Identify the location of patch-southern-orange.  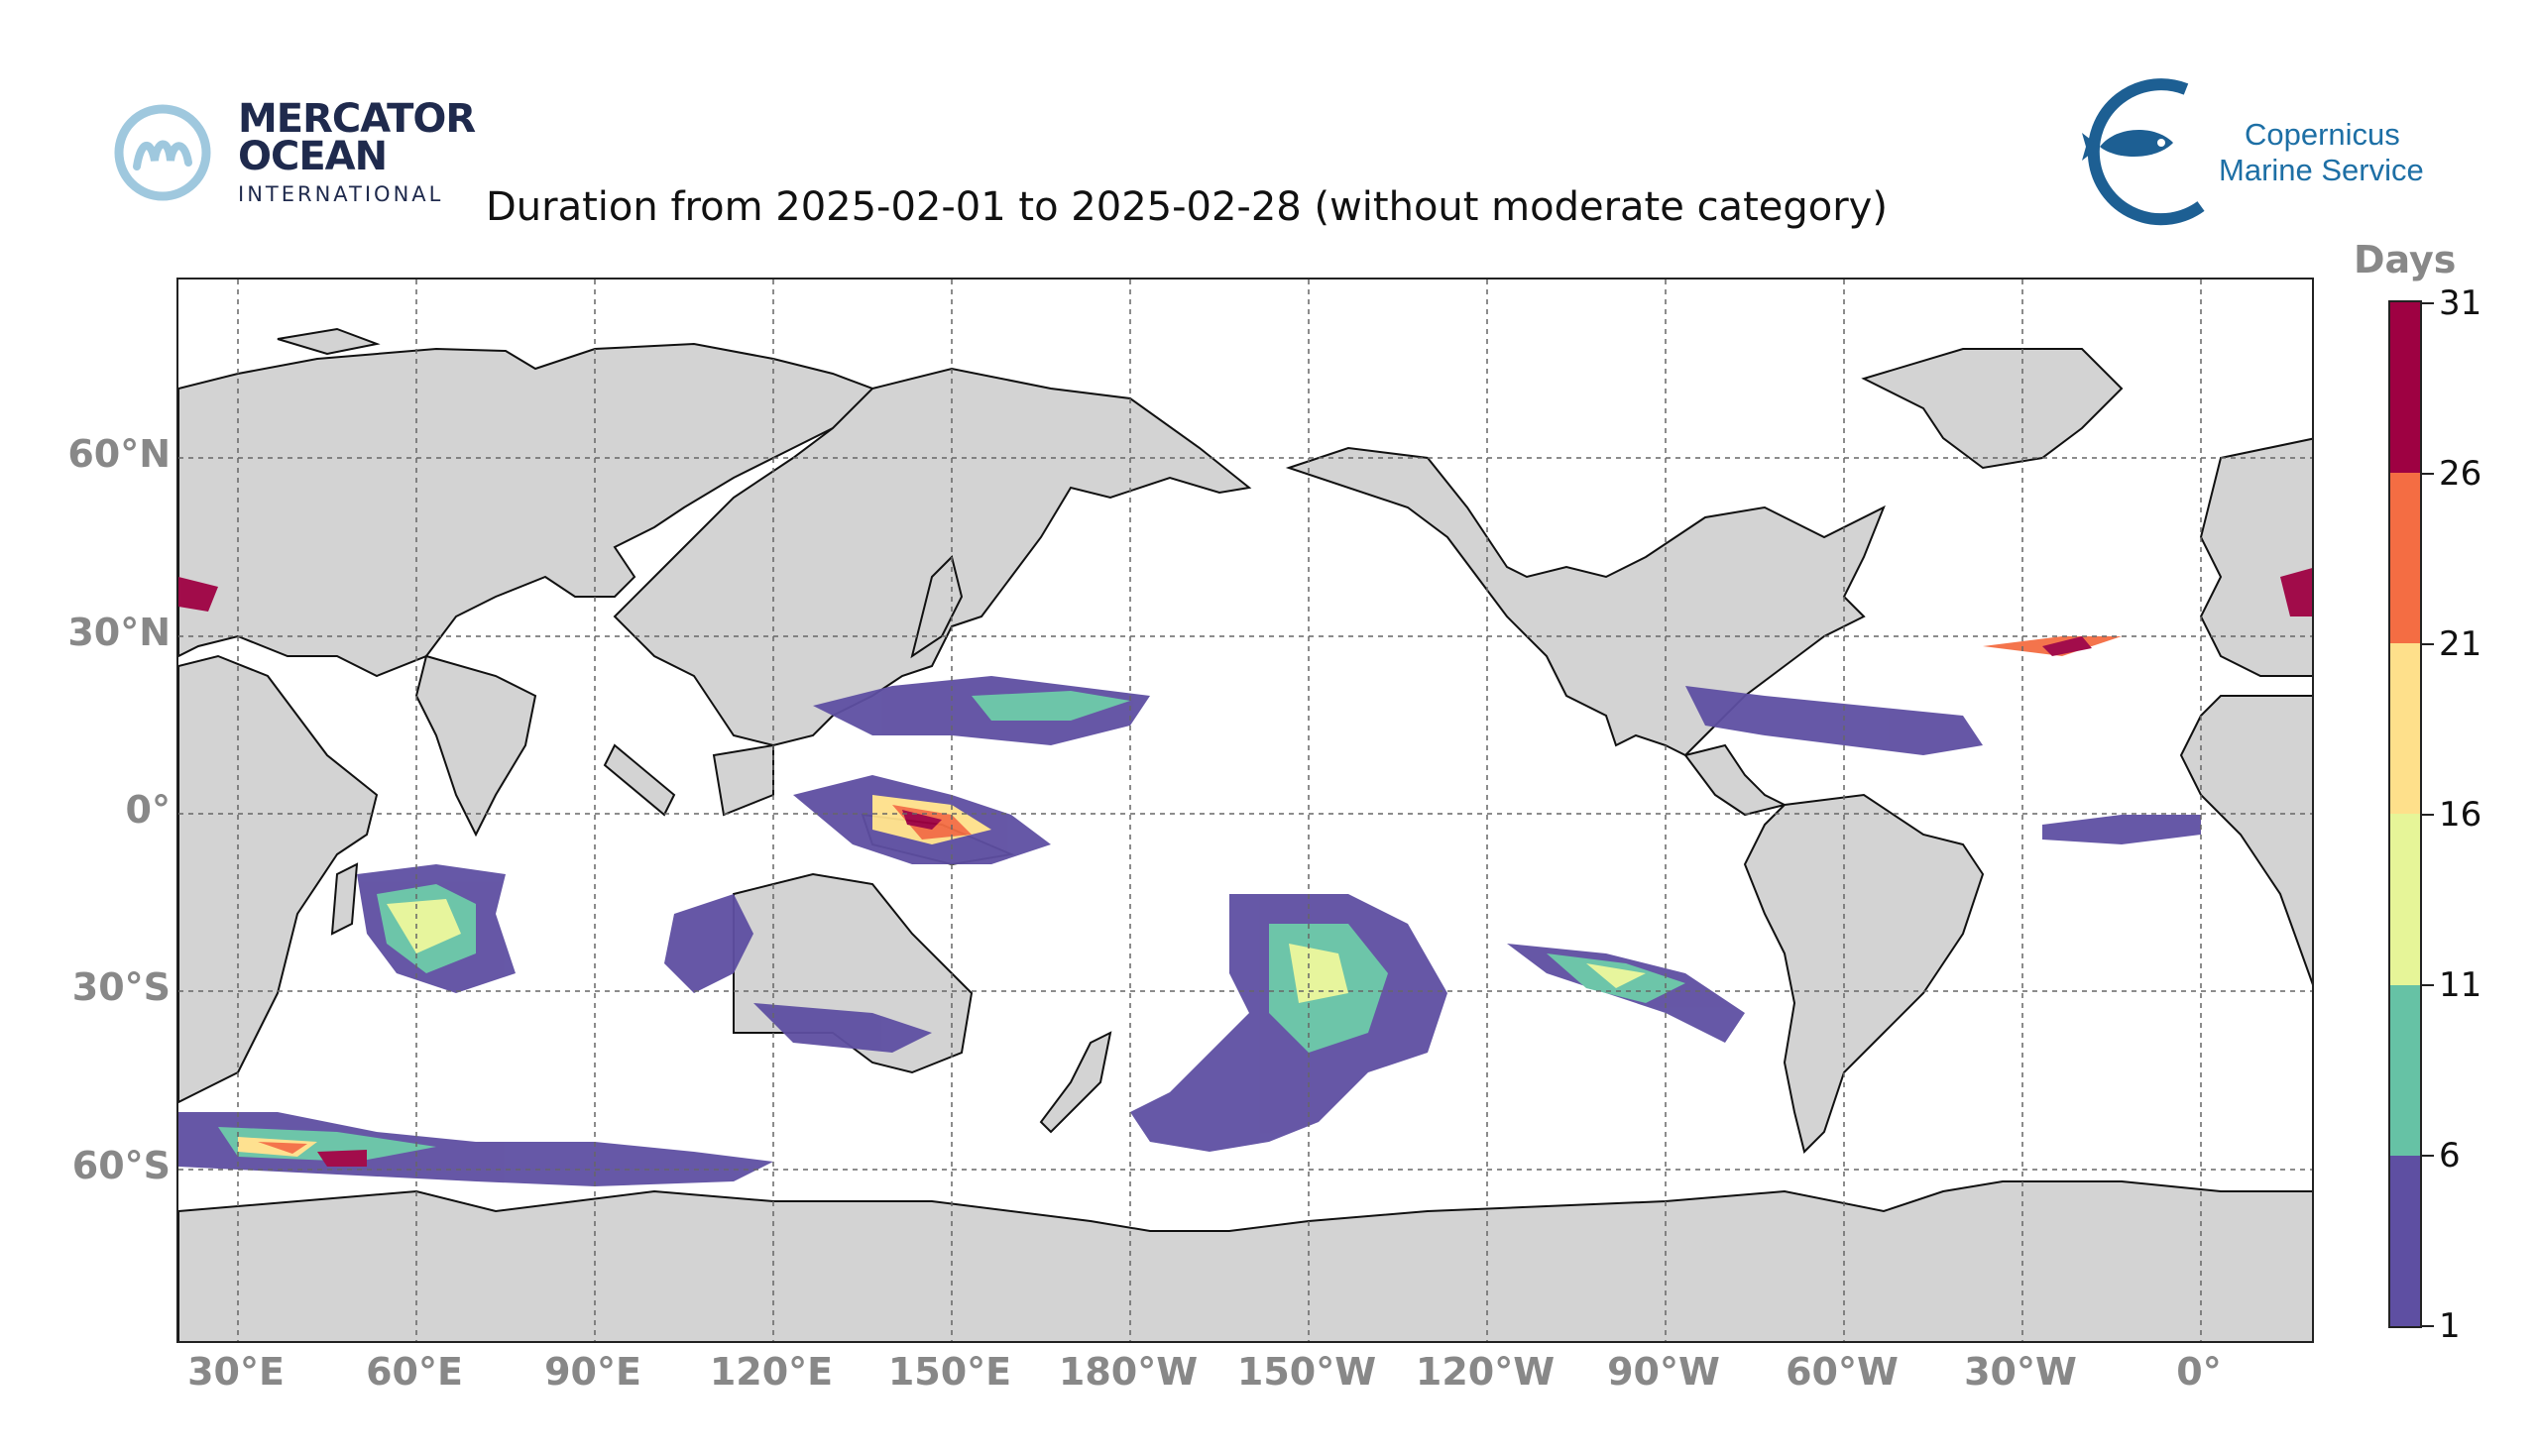
(282, 1148).